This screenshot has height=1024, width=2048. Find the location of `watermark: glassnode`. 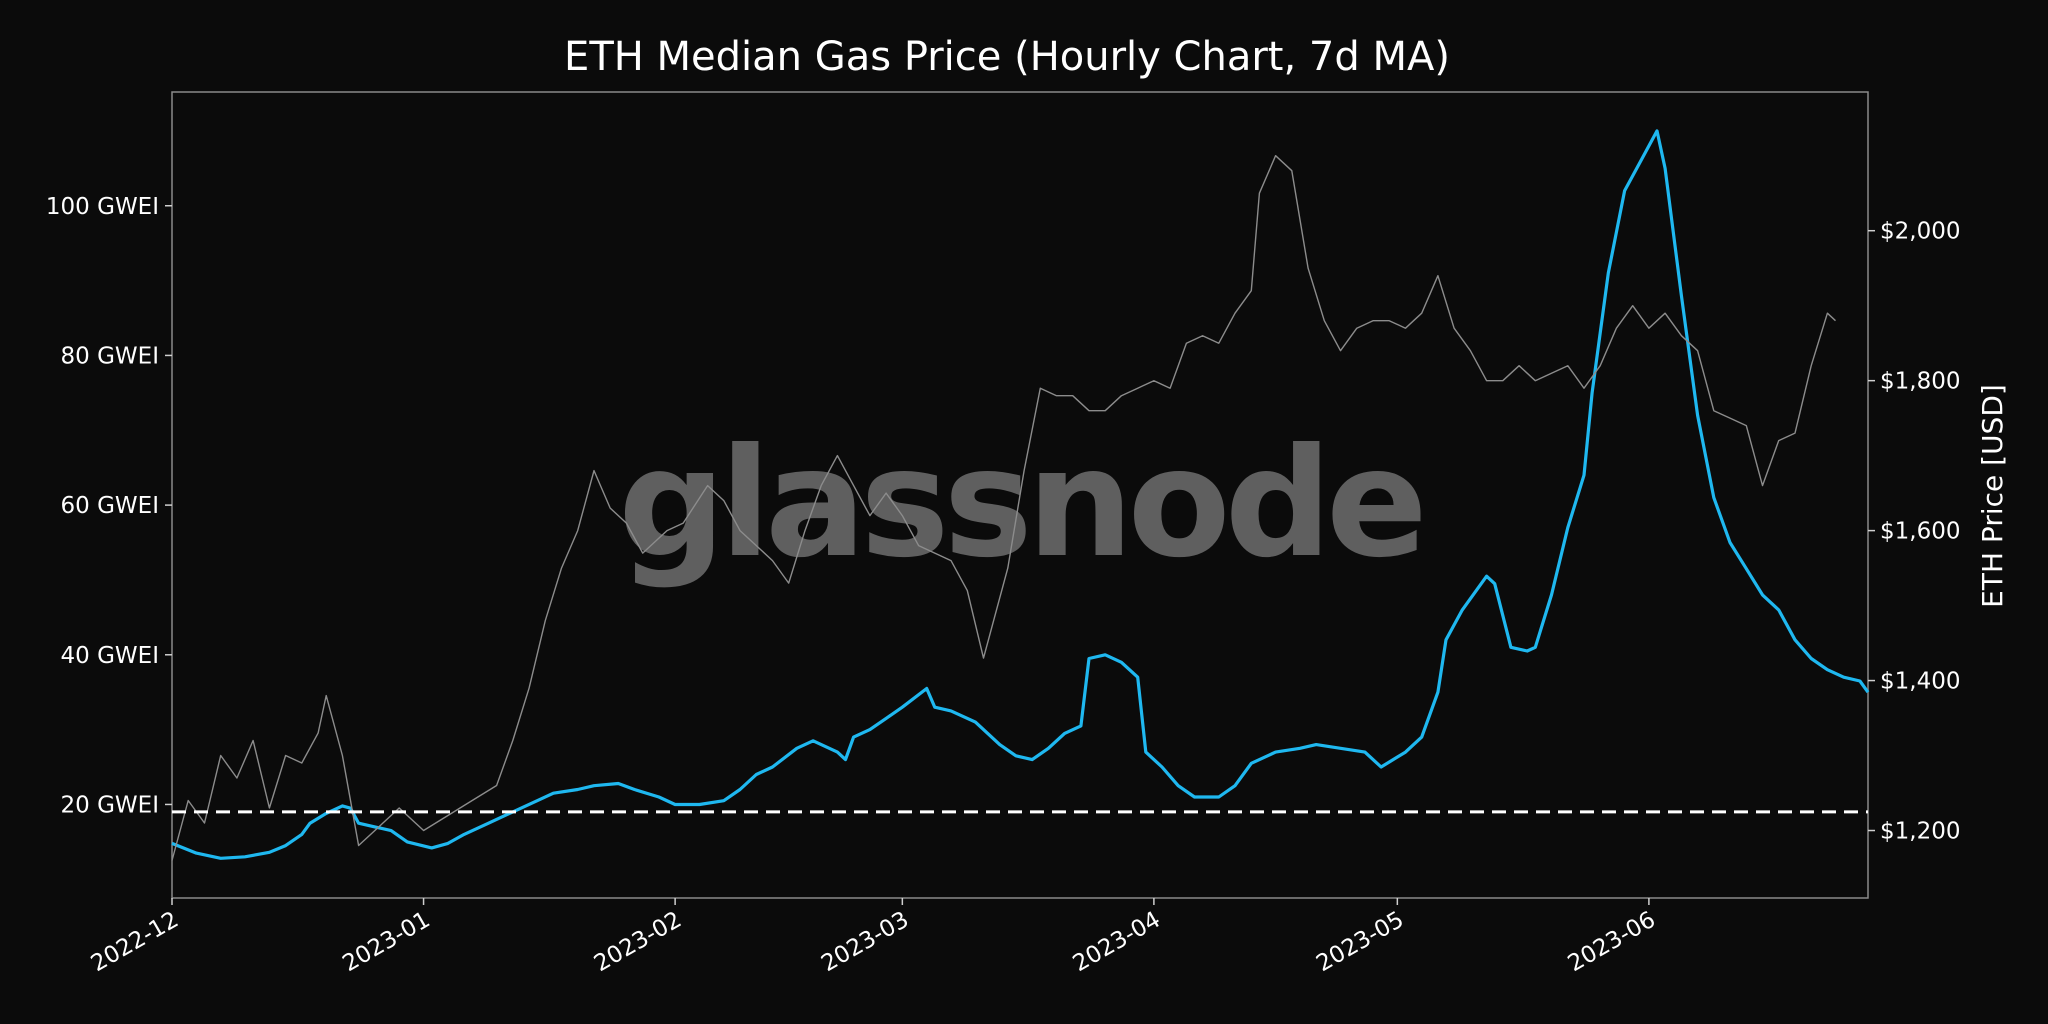

watermark: glassnode is located at coordinates (1020, 504).